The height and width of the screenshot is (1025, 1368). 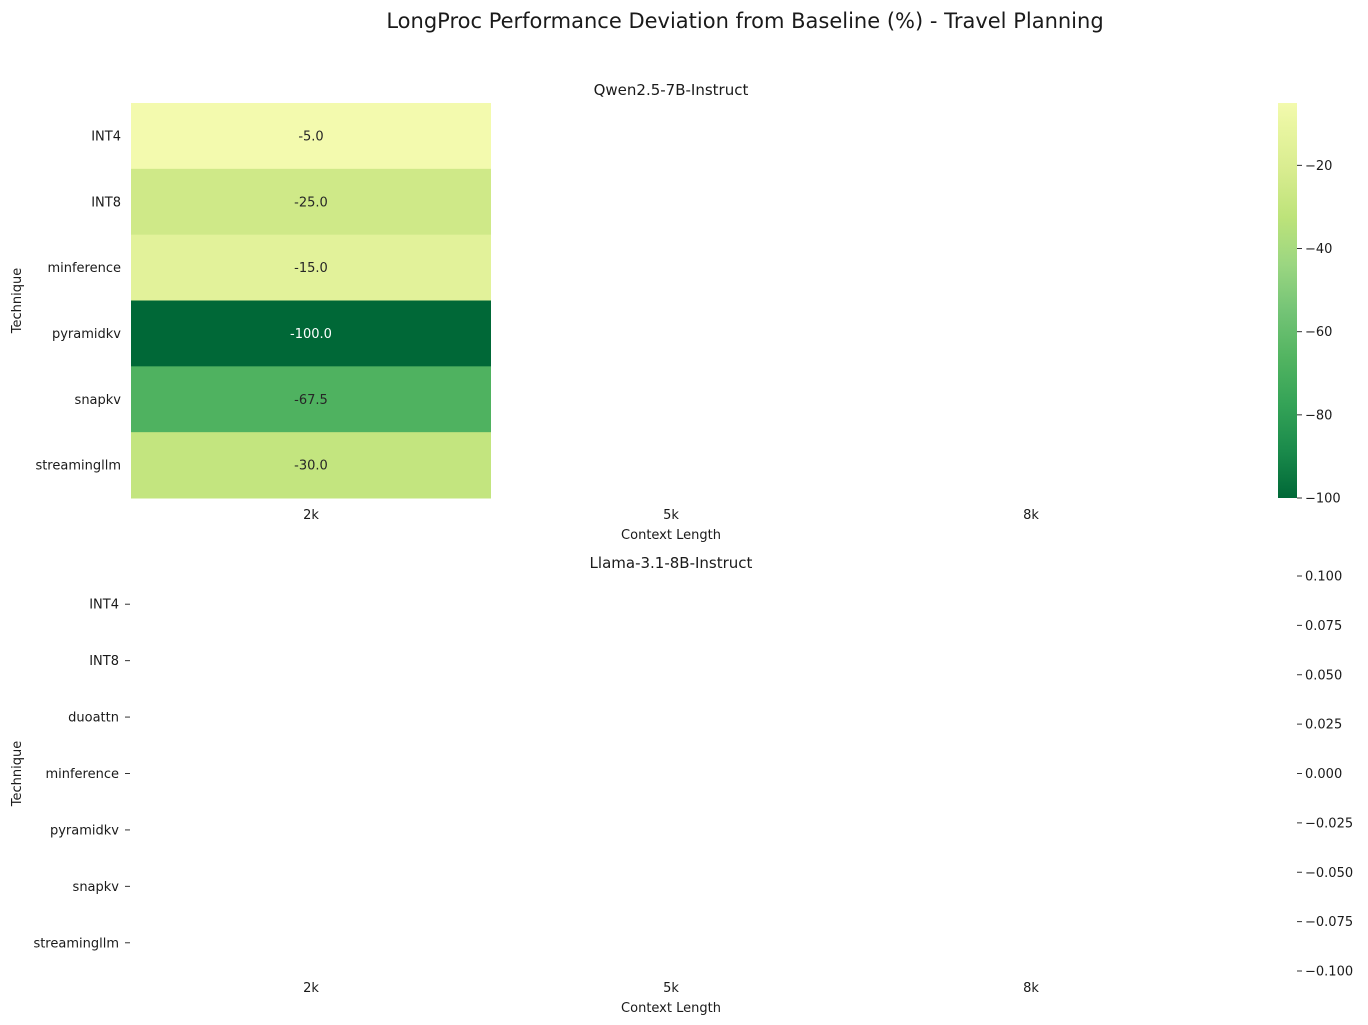 I want to click on colorbar-tick-label: 0.100, so click(x=1323, y=577).